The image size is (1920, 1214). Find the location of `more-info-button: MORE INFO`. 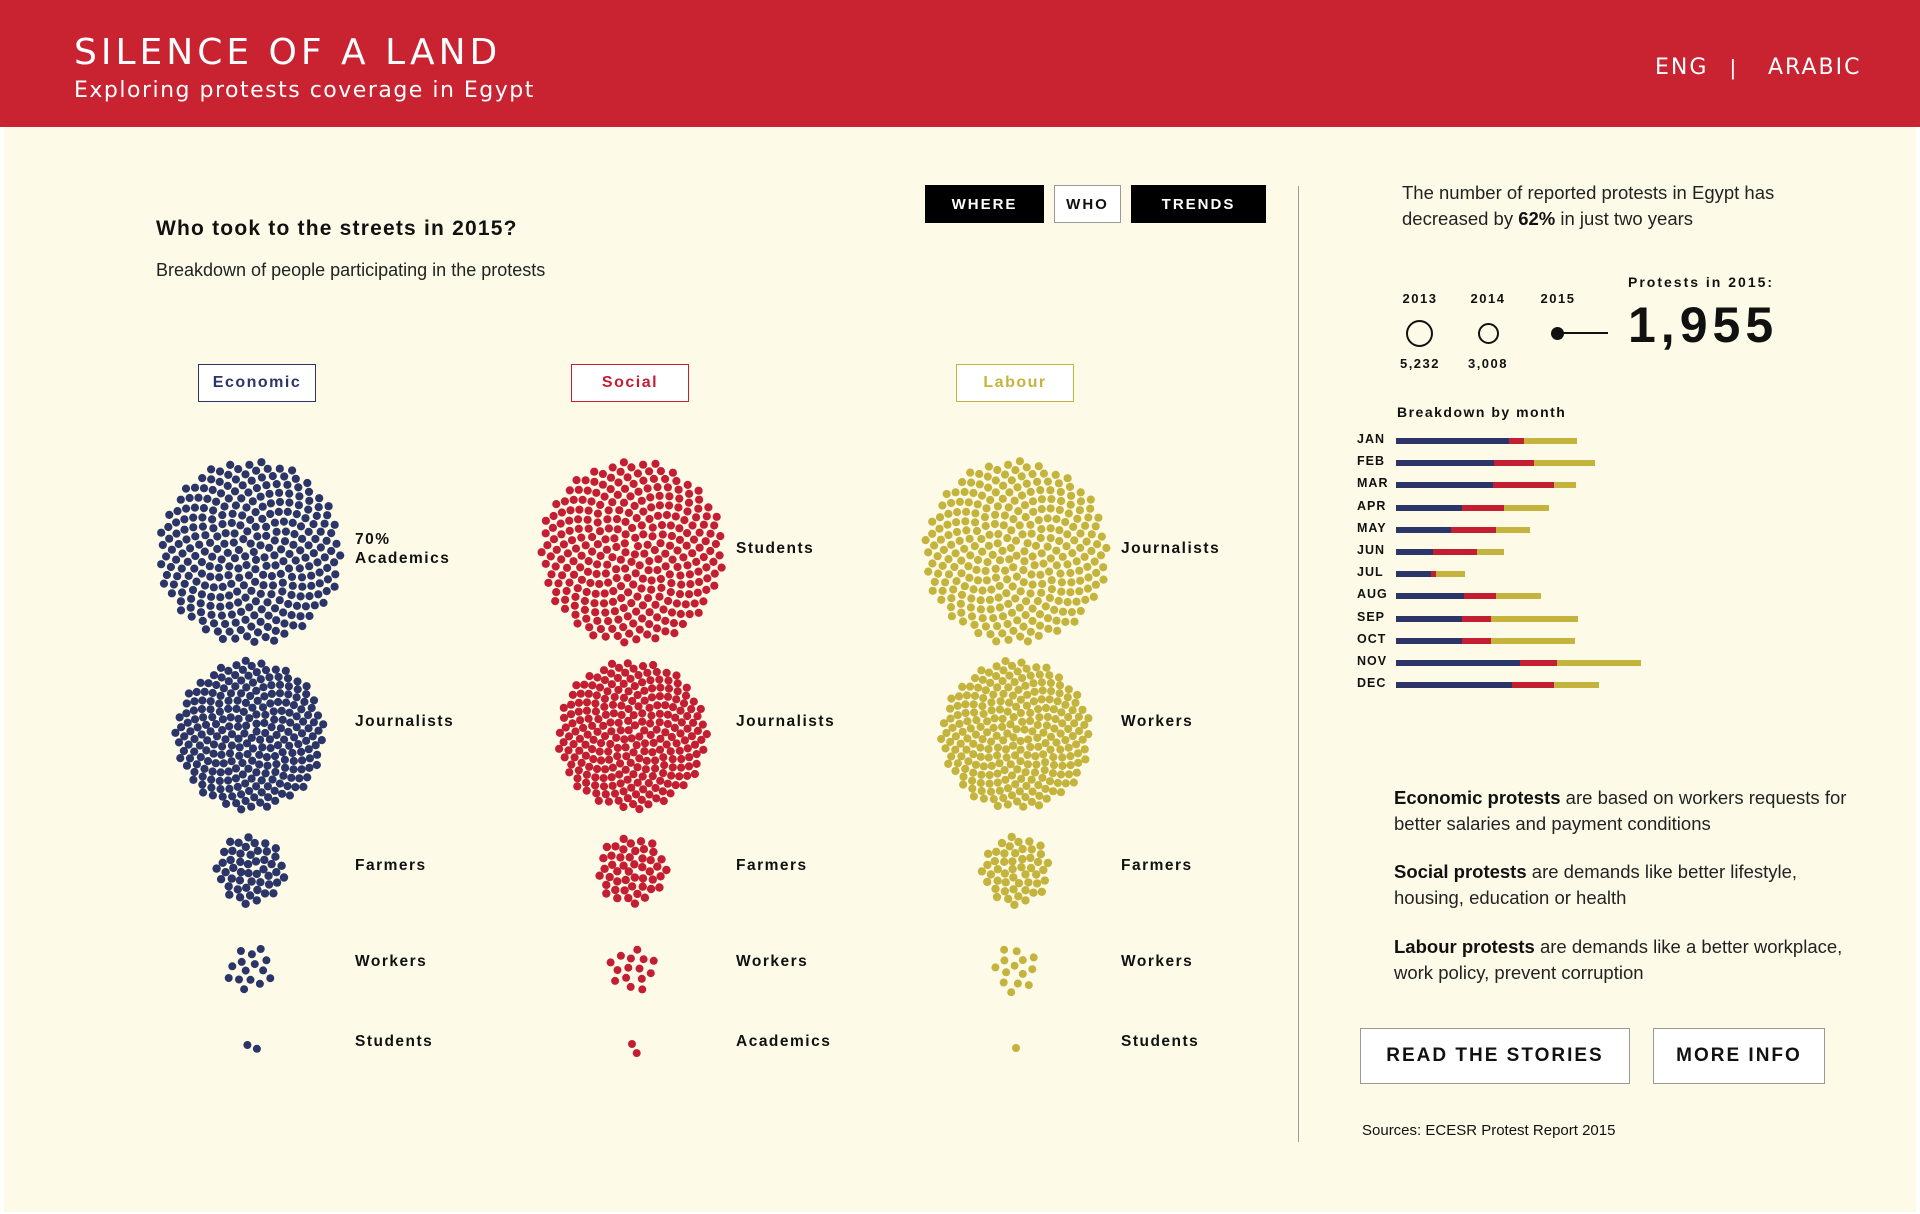

more-info-button: MORE INFO is located at coordinates (1739, 1056).